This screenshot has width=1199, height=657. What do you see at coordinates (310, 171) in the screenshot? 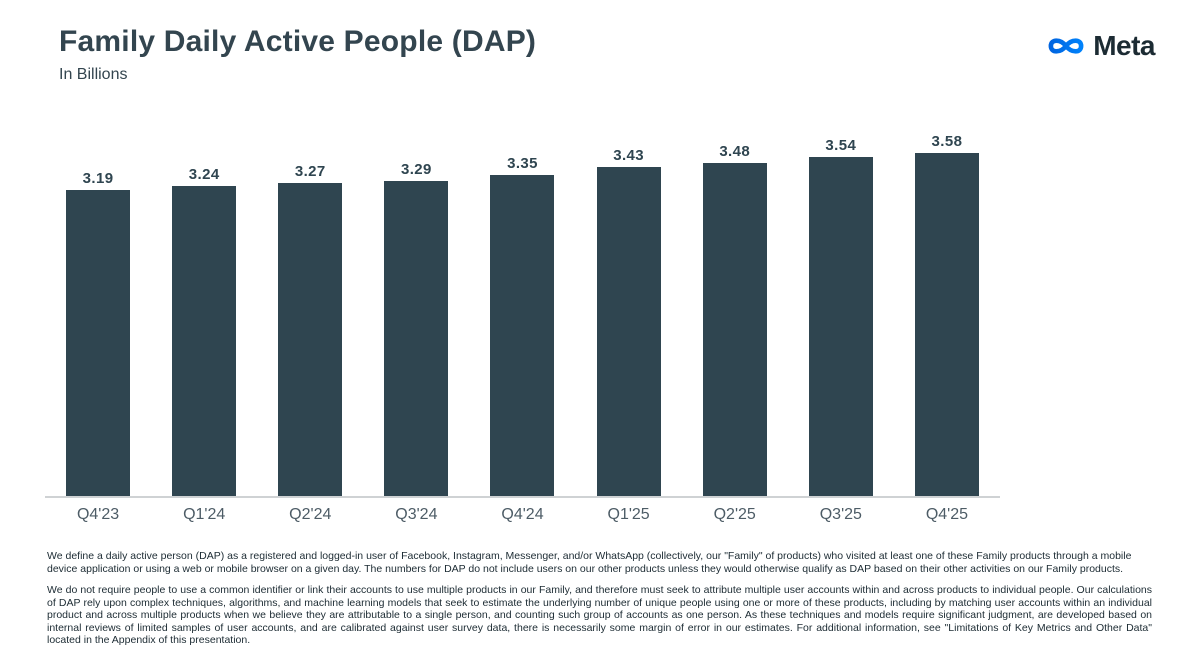
I see `bar-value-label: 3.27` at bounding box center [310, 171].